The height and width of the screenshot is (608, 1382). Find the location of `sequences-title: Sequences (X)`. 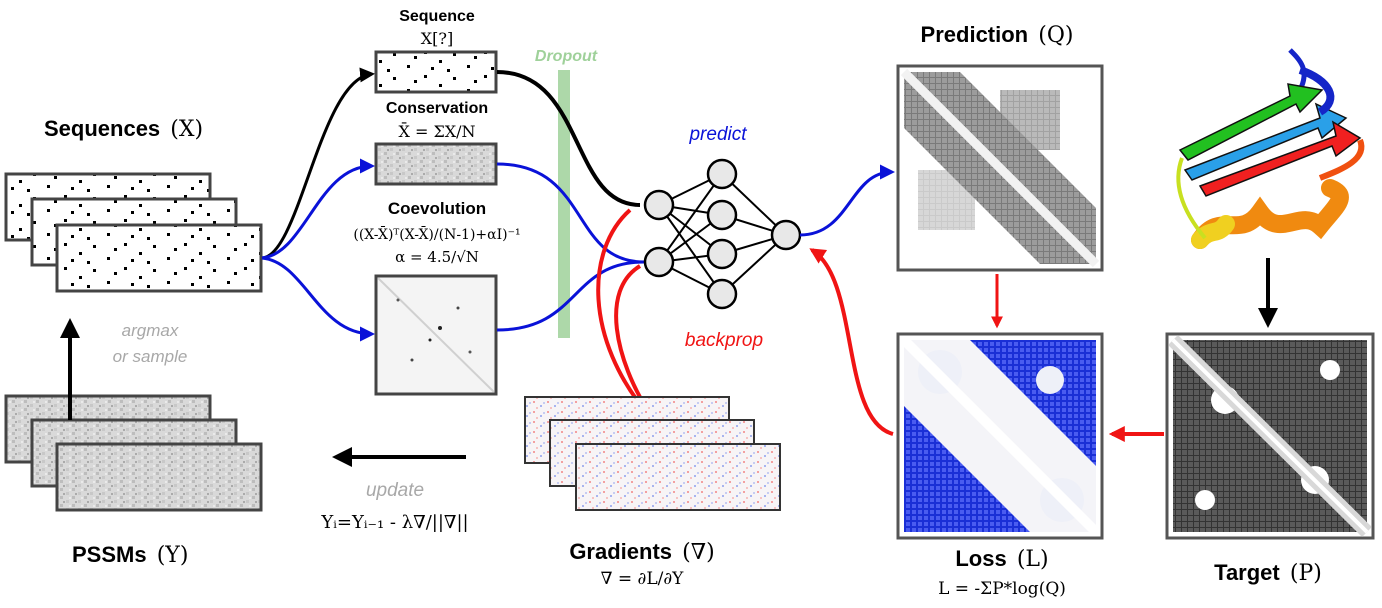

sequences-title: Sequences (X) is located at coordinates (123, 129).